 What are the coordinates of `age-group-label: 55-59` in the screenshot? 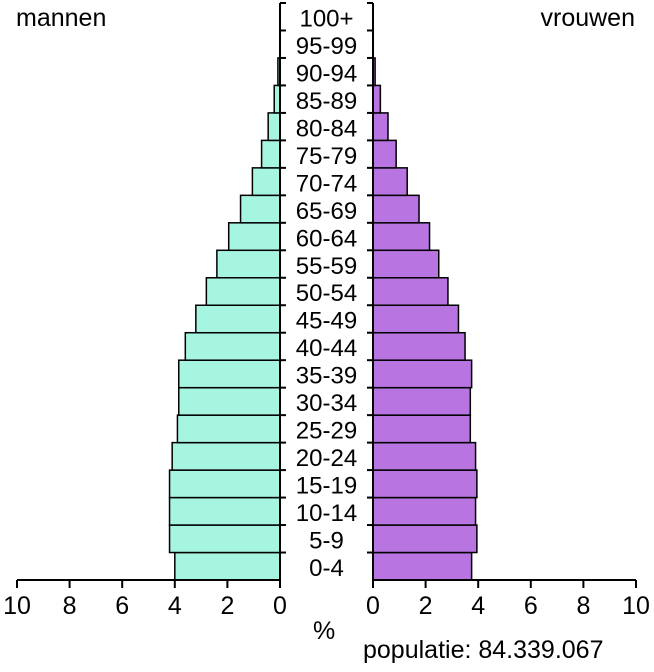 It's located at (326, 266).